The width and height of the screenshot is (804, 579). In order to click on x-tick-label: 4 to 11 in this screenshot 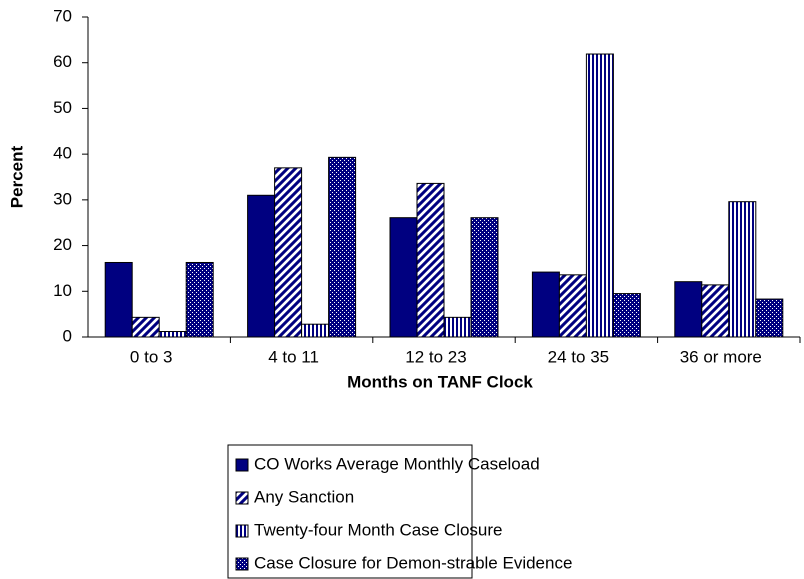, I will do `click(293, 356)`.